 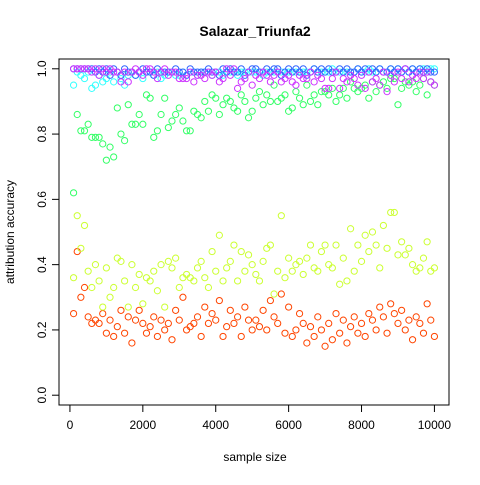 What do you see at coordinates (42, 264) in the screenshot?
I see `y-tick-label: 0.4` at bounding box center [42, 264].